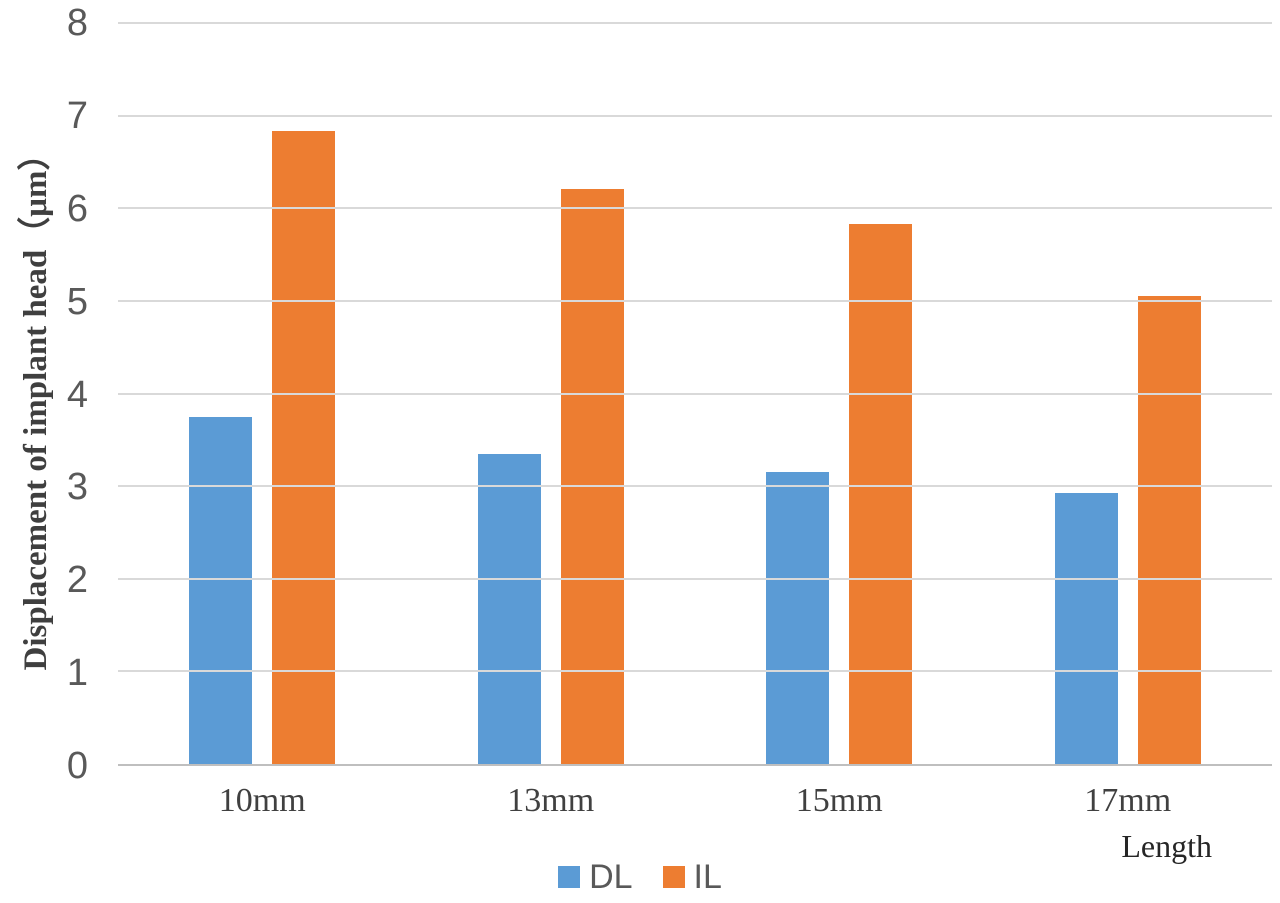 The height and width of the screenshot is (903, 1280). I want to click on y-tick-label-0: 0, so click(77, 766).